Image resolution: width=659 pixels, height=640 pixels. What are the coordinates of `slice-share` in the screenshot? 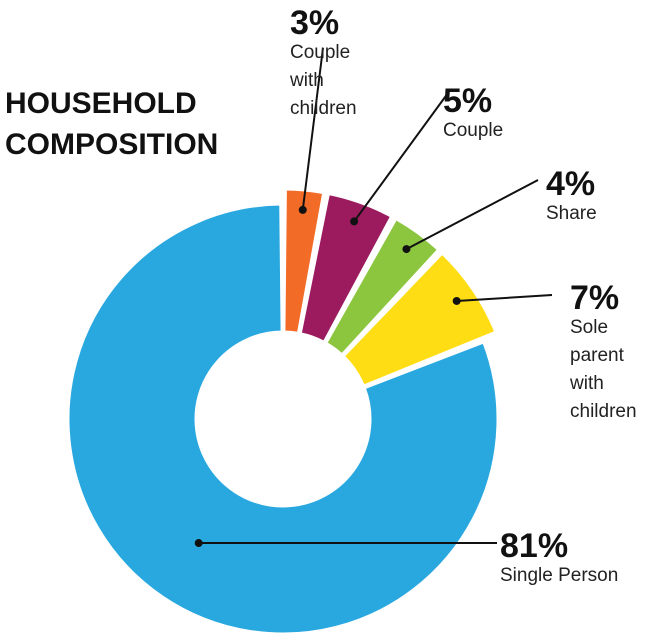 It's located at (382, 287).